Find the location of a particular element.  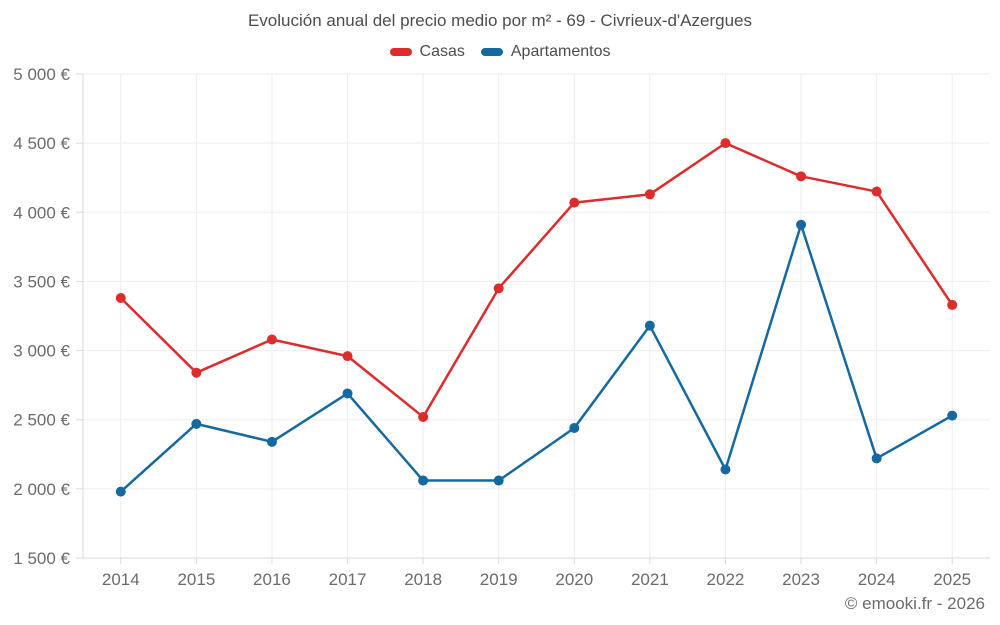

y-axis-label: 3 500 € is located at coordinates (41, 281).